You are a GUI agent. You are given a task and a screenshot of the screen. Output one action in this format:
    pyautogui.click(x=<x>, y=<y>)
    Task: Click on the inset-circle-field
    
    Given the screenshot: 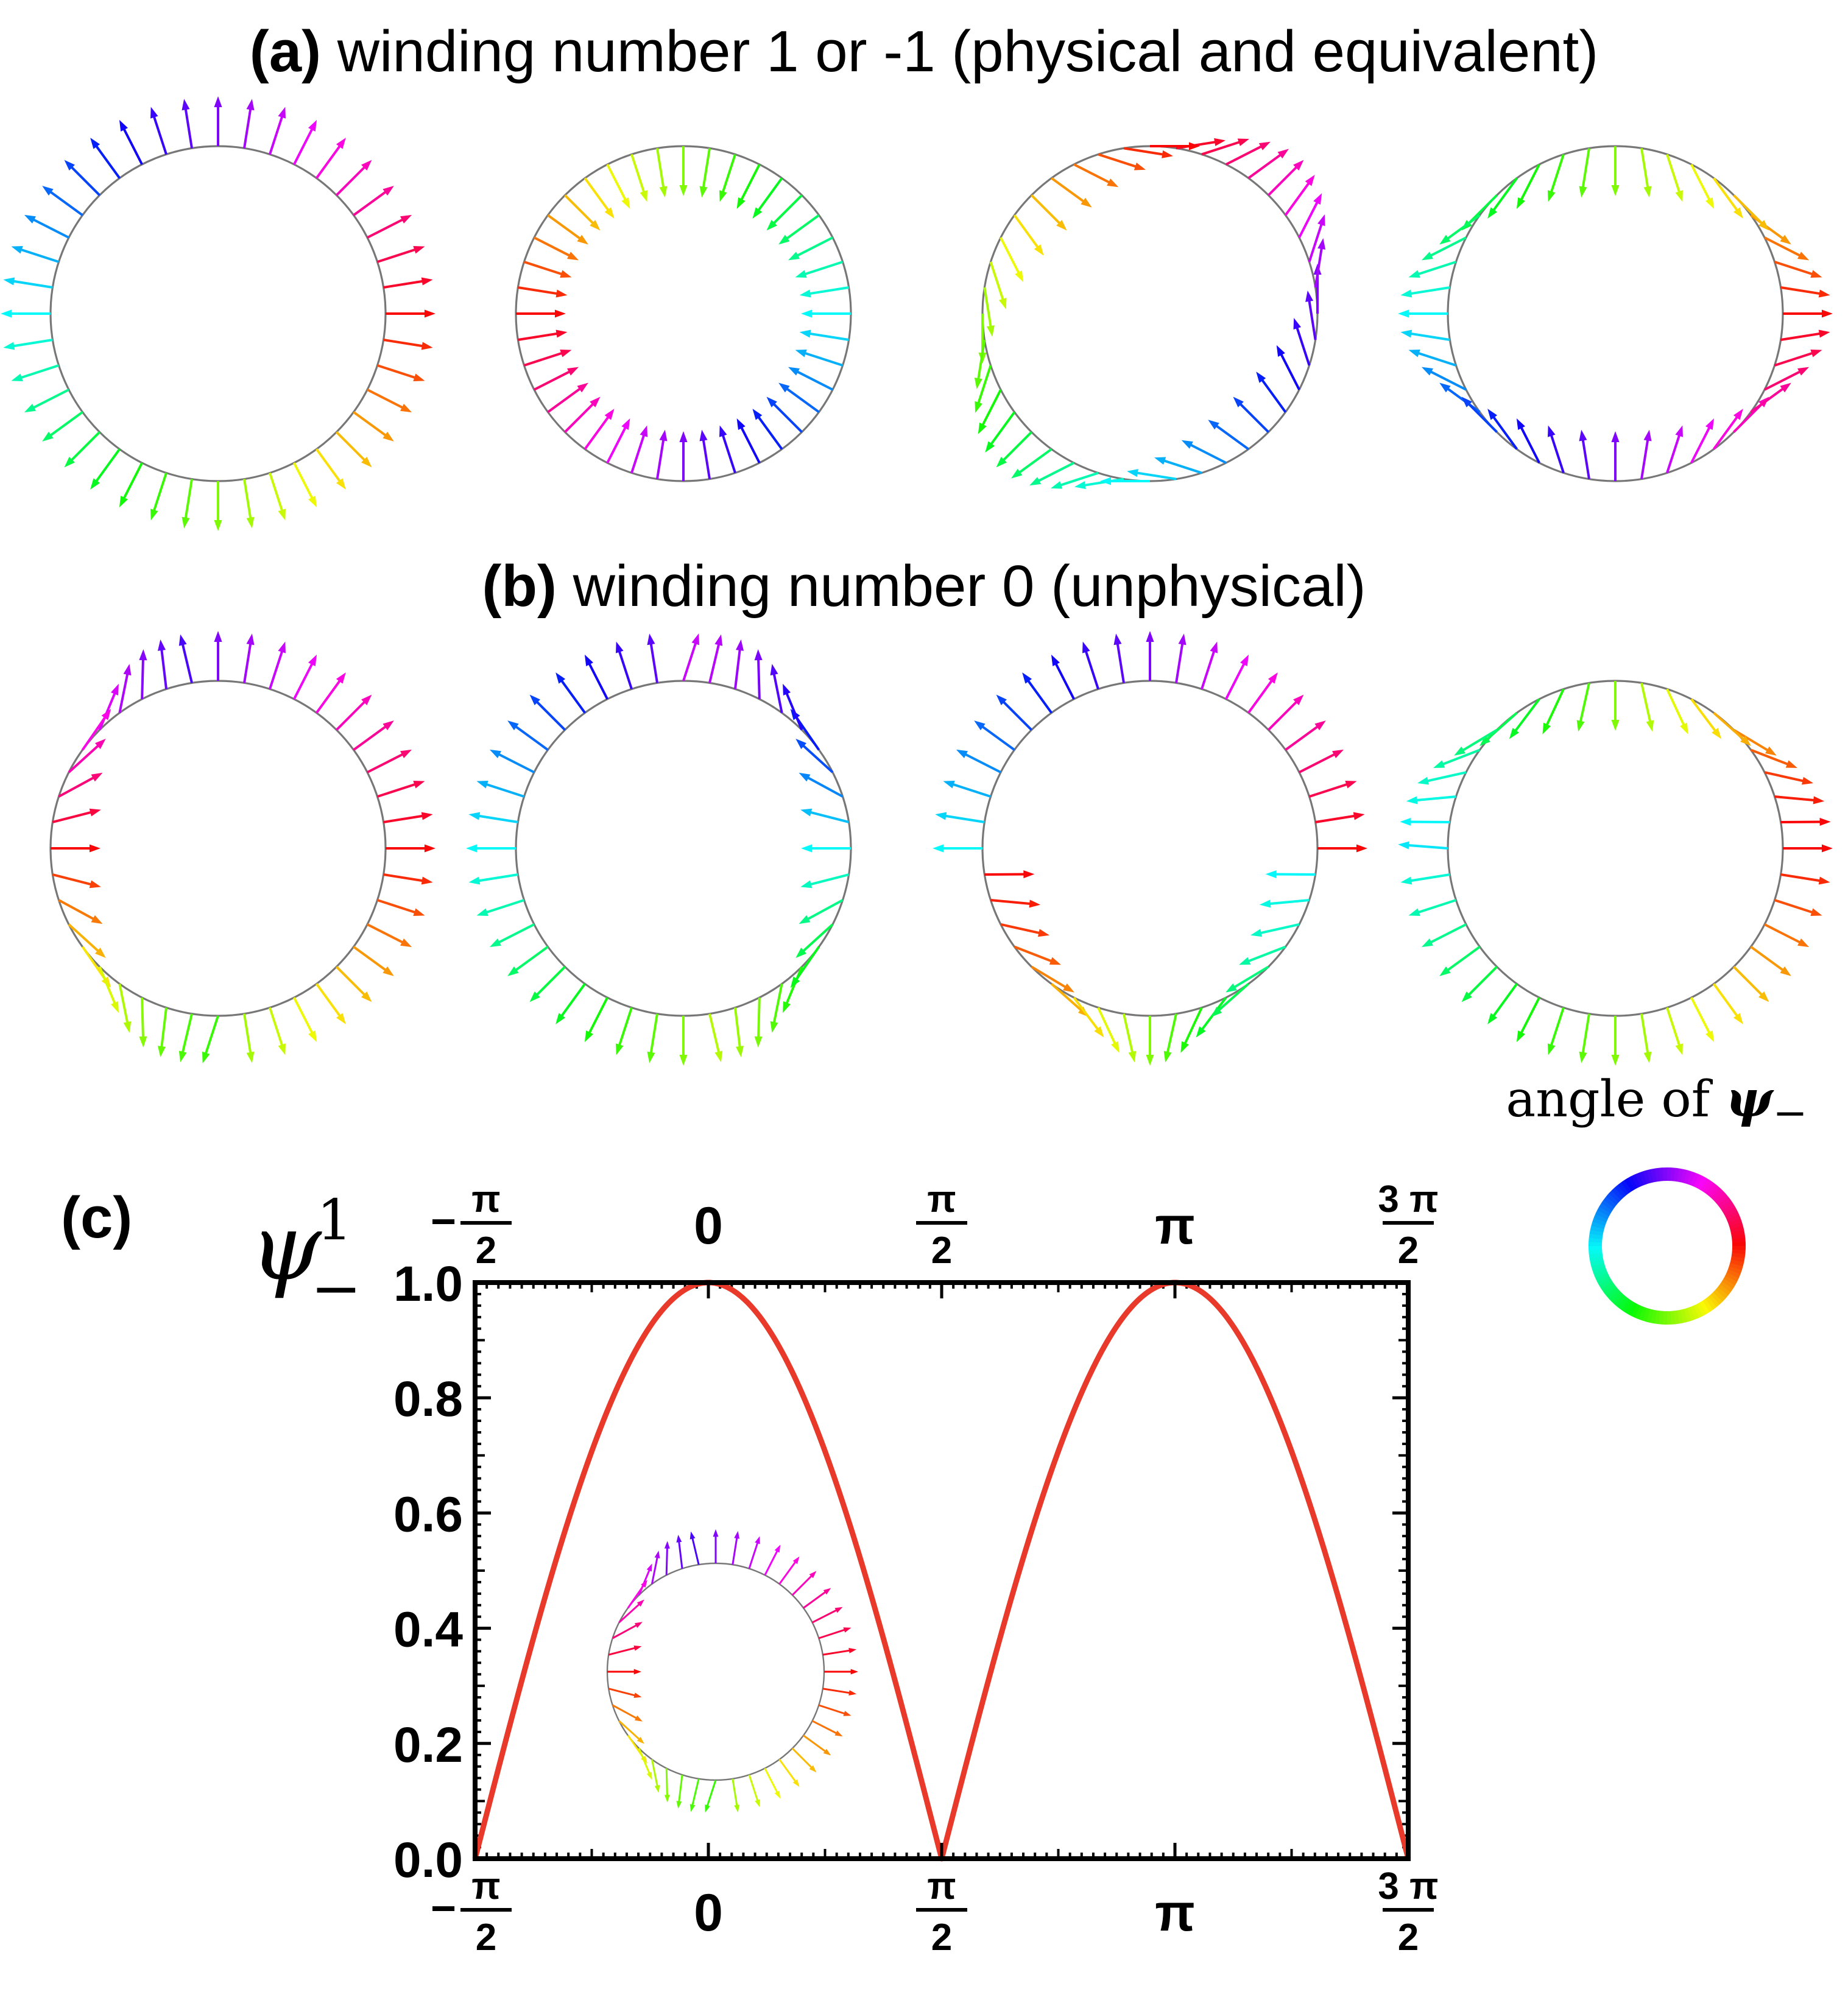 What is the action you would take?
    pyautogui.click(x=732, y=1671)
    